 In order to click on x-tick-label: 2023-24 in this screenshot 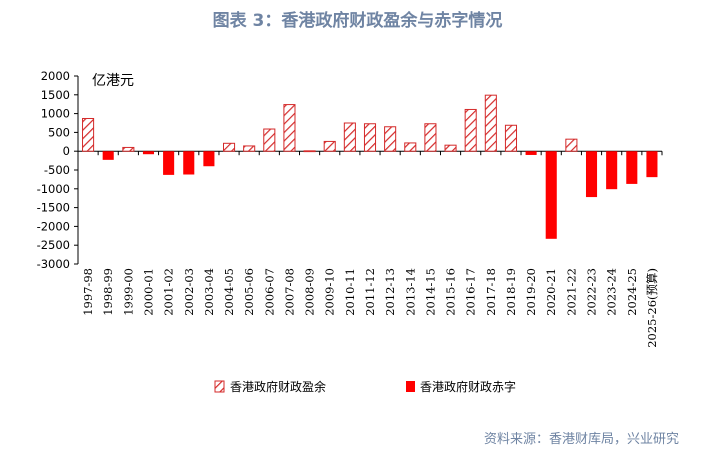, I will do `click(612, 292)`.